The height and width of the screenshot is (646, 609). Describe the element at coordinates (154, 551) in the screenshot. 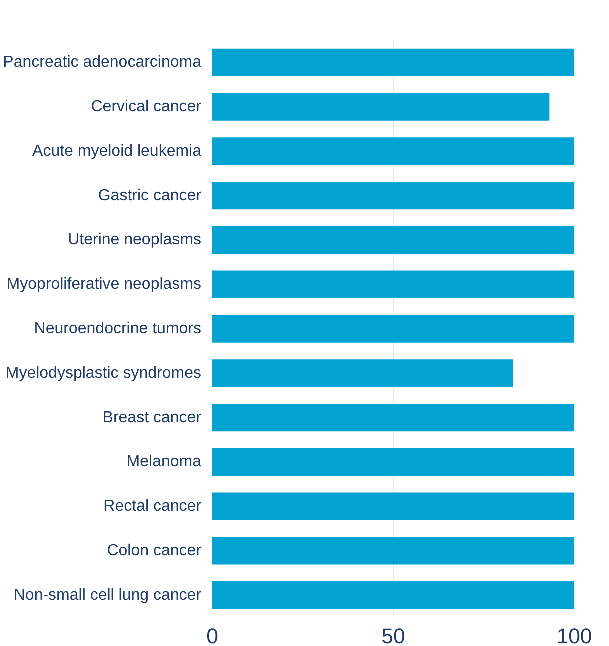

I see `y-tick-label: Colon cancer` at that location.